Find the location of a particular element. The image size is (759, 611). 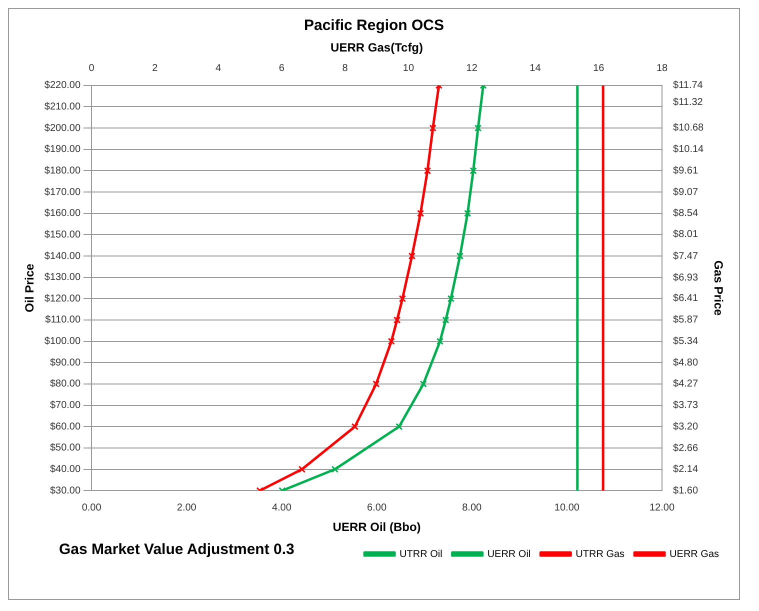

y2-tick-label: $6.93 is located at coordinates (685, 278).